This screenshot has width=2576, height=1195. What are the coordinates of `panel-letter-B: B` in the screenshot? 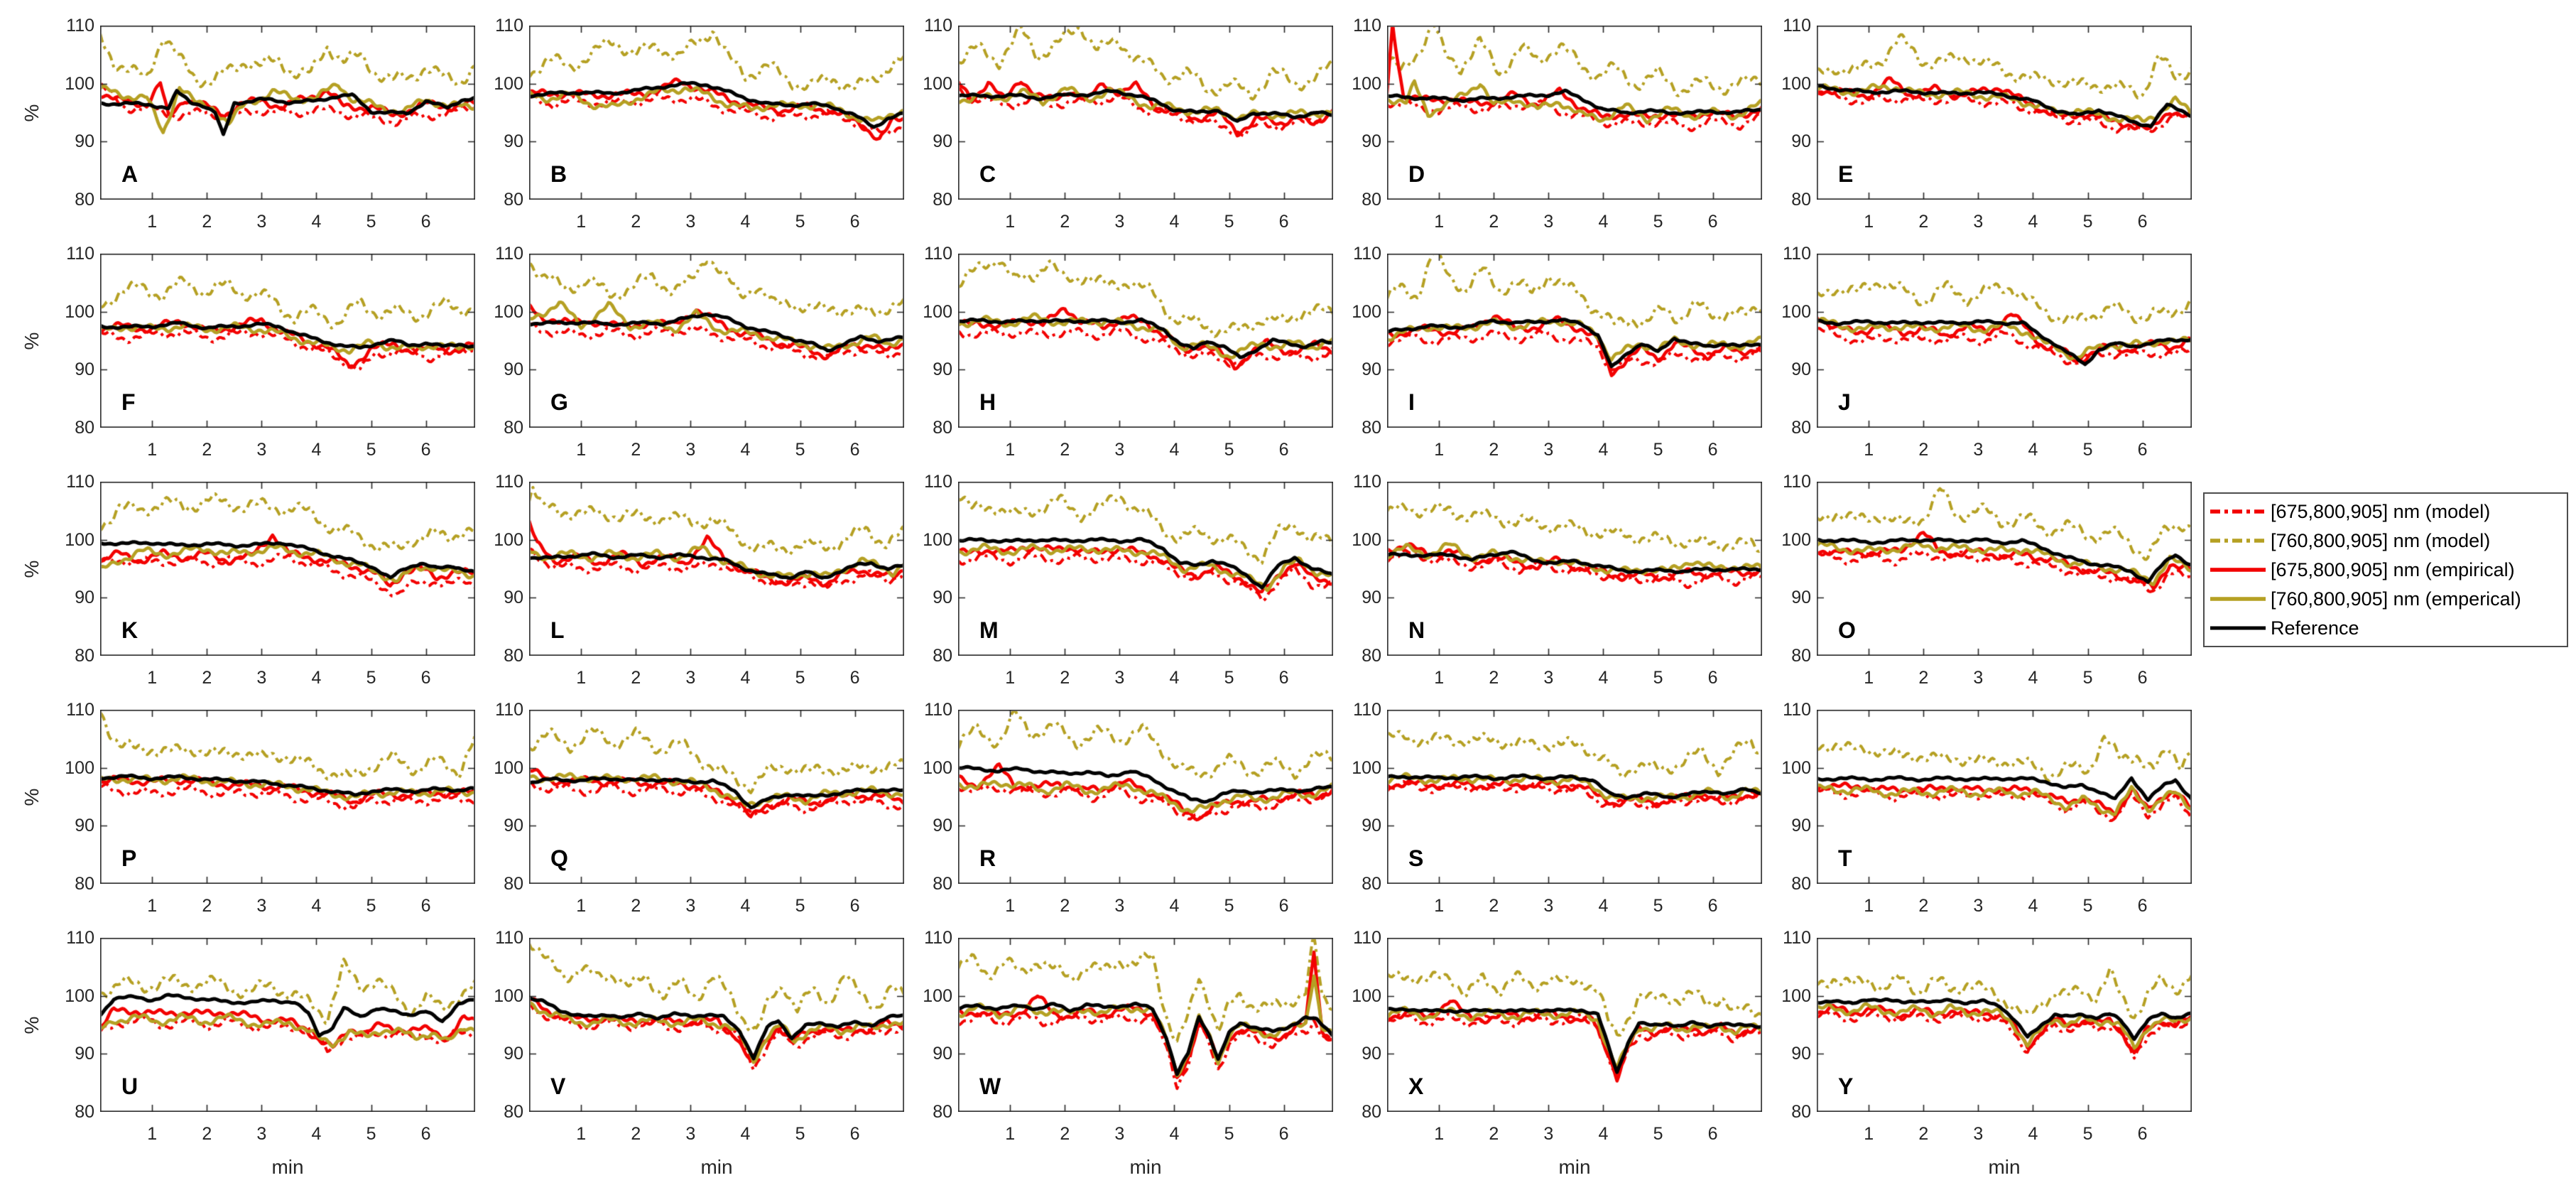 It's located at (558, 174).